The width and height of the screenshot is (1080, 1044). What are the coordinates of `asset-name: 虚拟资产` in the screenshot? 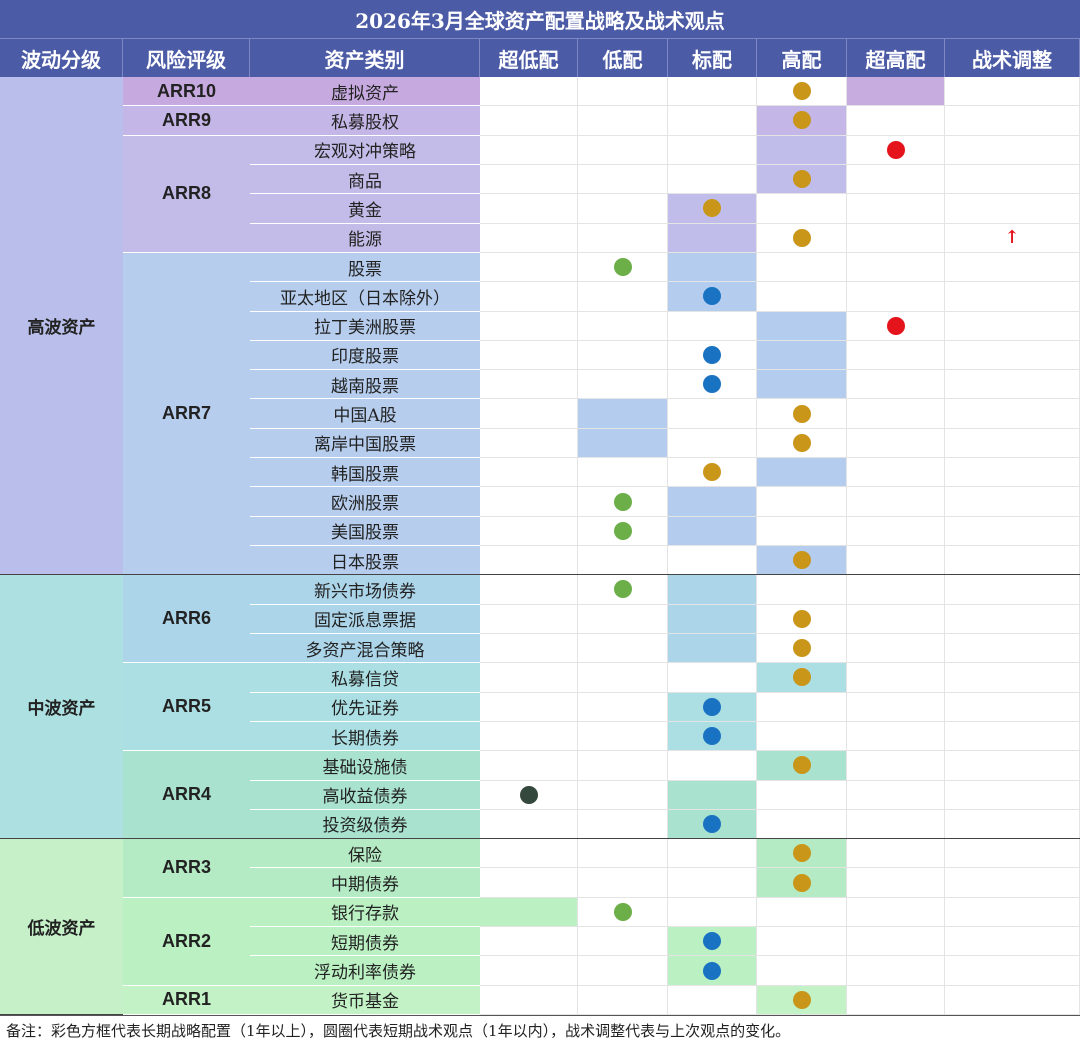 It's located at (365, 92).